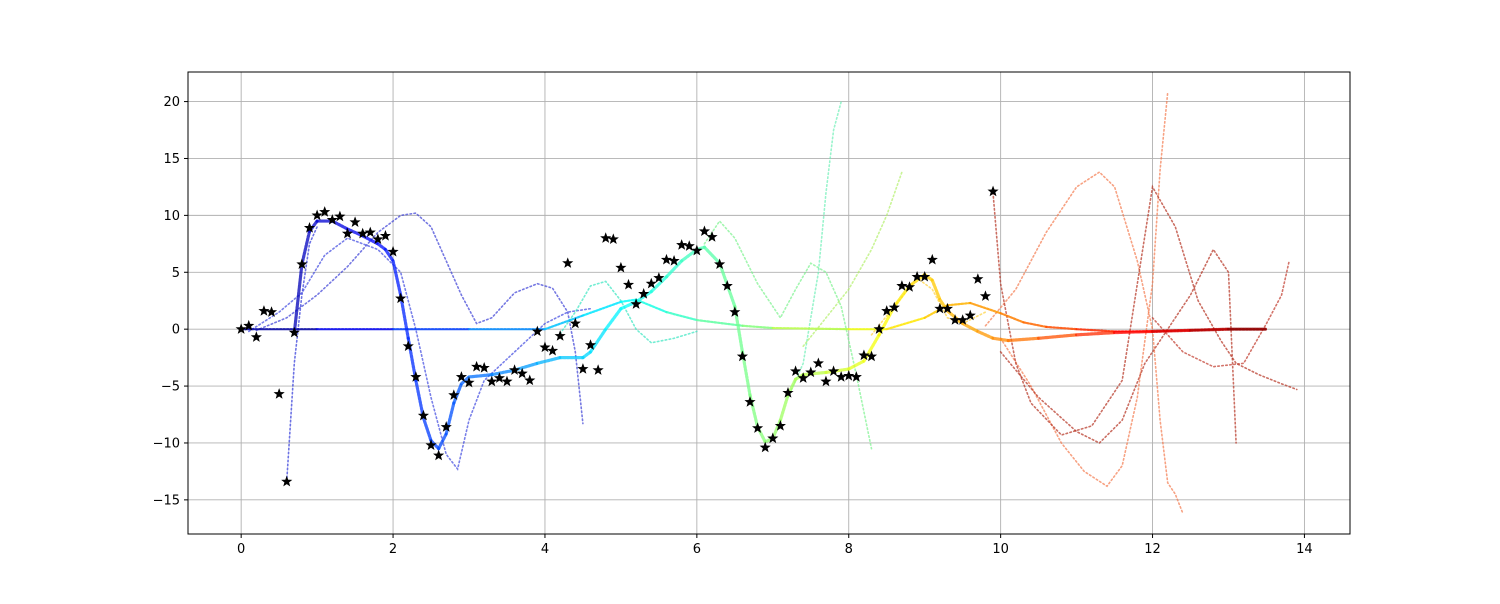 The height and width of the screenshot is (604, 1500). What do you see at coordinates (171, 159) in the screenshot?
I see `y-tick-label: 15` at bounding box center [171, 159].